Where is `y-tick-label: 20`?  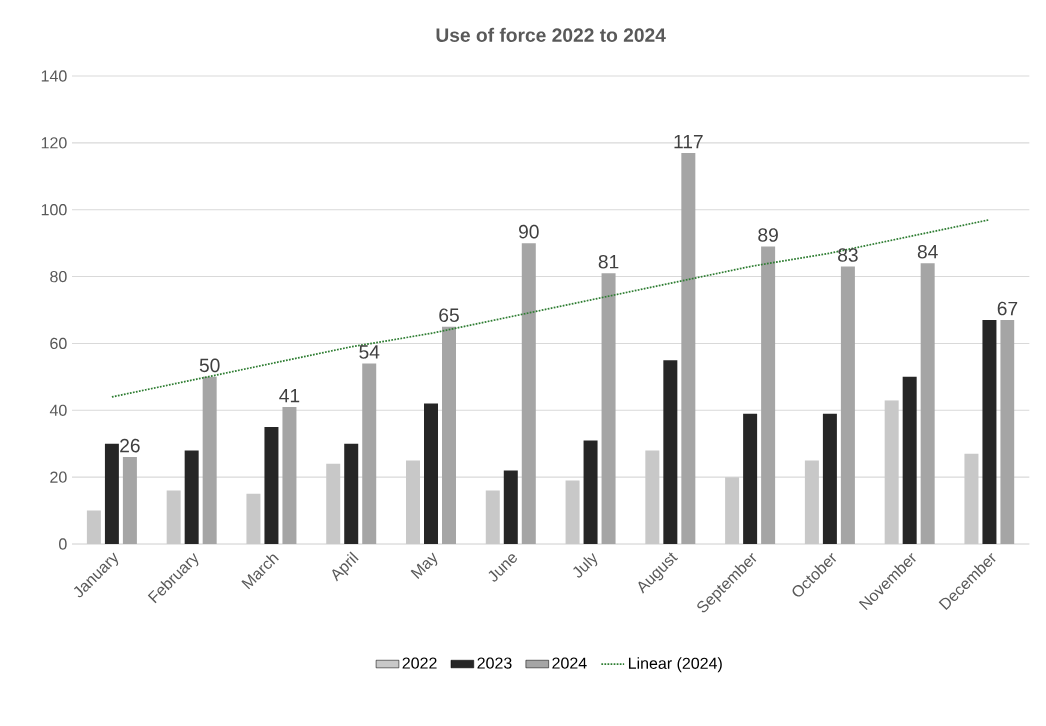
y-tick-label: 20 is located at coordinates (58, 477).